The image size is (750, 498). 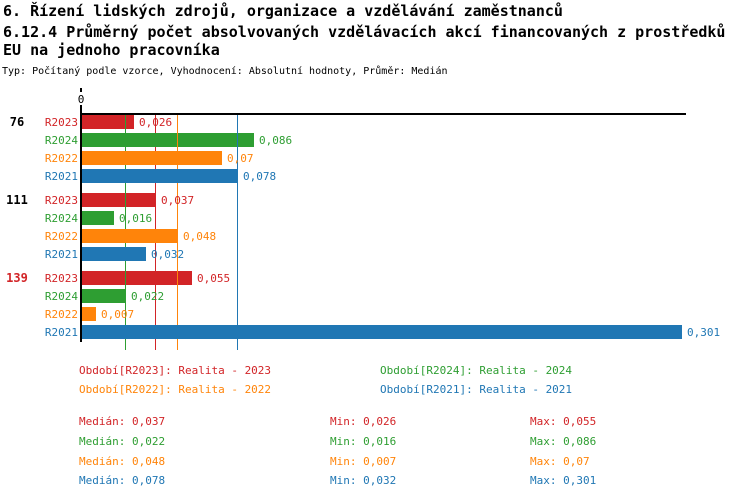 I want to click on stat-min-r2022: Min: 0,007, so click(x=363, y=461).